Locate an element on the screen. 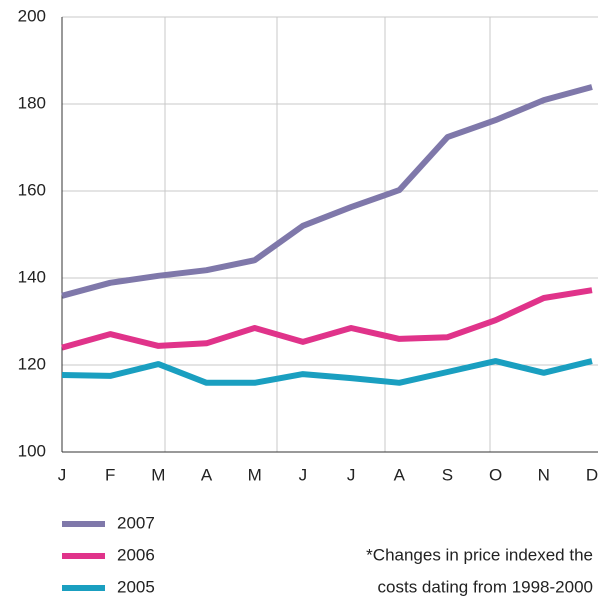  annotation: *Changes in price indexed the is located at coordinates (479, 554).